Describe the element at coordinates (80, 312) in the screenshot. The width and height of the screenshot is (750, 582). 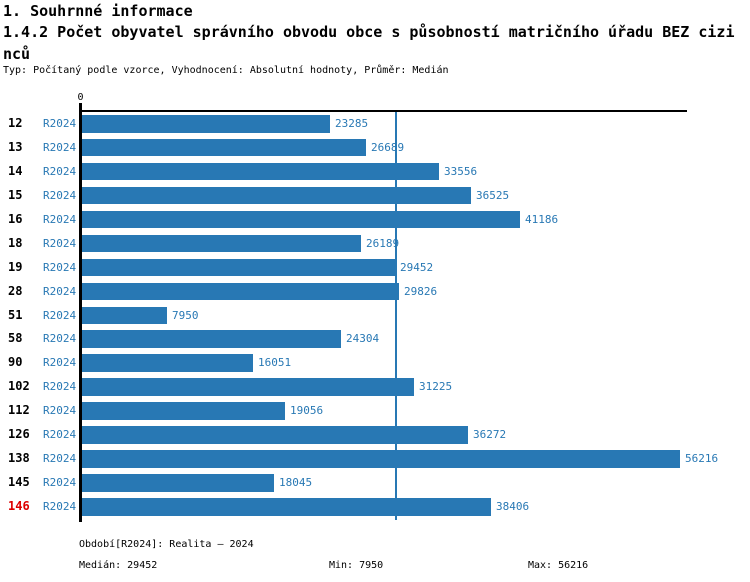
I see `y-axis-line` at that location.